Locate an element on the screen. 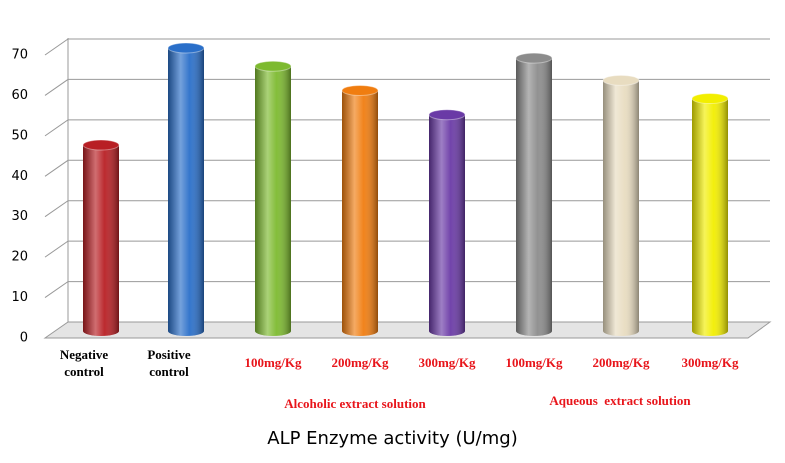 This screenshot has width=785, height=463. floor is located at coordinates (407, 330).